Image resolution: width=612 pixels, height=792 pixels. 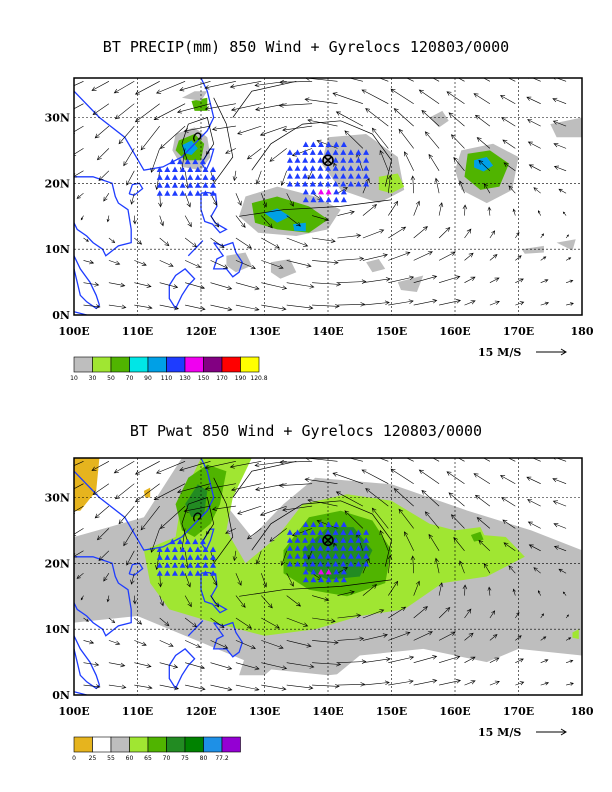 I want to click on legend-label: 60, so click(x=130, y=758).